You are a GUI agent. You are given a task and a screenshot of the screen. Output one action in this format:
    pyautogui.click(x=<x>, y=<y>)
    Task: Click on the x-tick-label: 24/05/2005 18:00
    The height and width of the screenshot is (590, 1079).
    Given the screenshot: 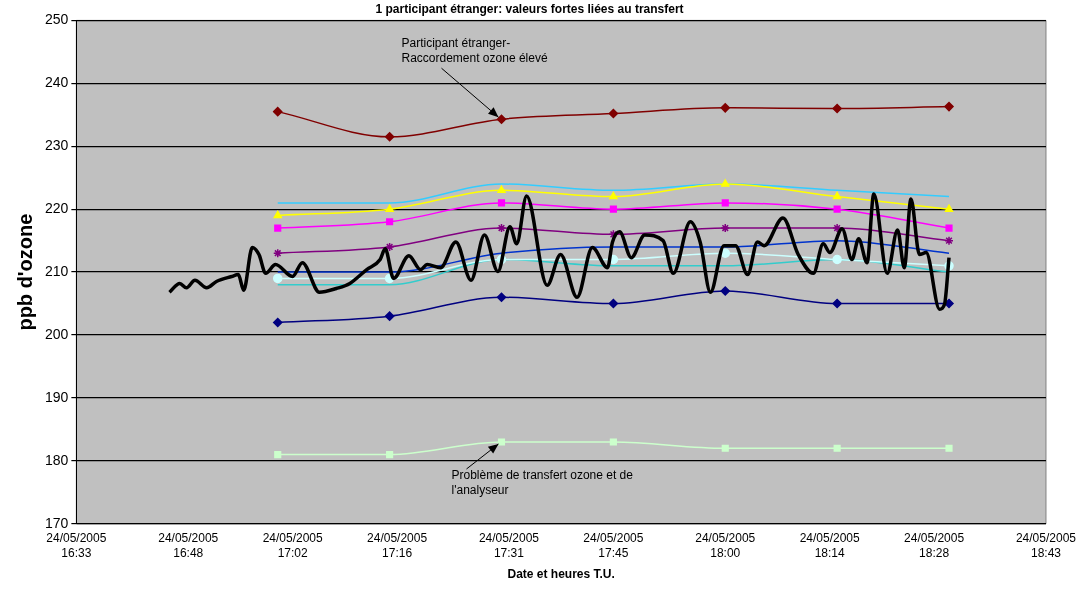 What is the action you would take?
    pyautogui.click(x=725, y=545)
    